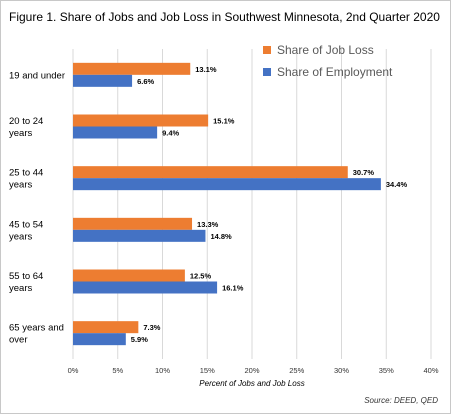  I want to click on data-label: 5.9%, so click(139, 339).